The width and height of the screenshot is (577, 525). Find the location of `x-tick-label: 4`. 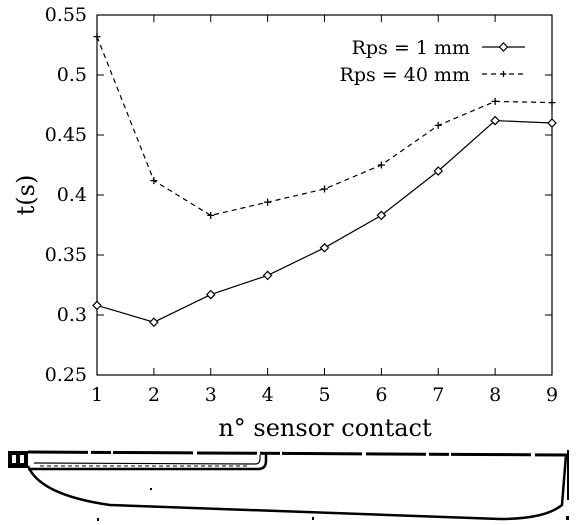

x-tick-label: 4 is located at coordinates (268, 395).